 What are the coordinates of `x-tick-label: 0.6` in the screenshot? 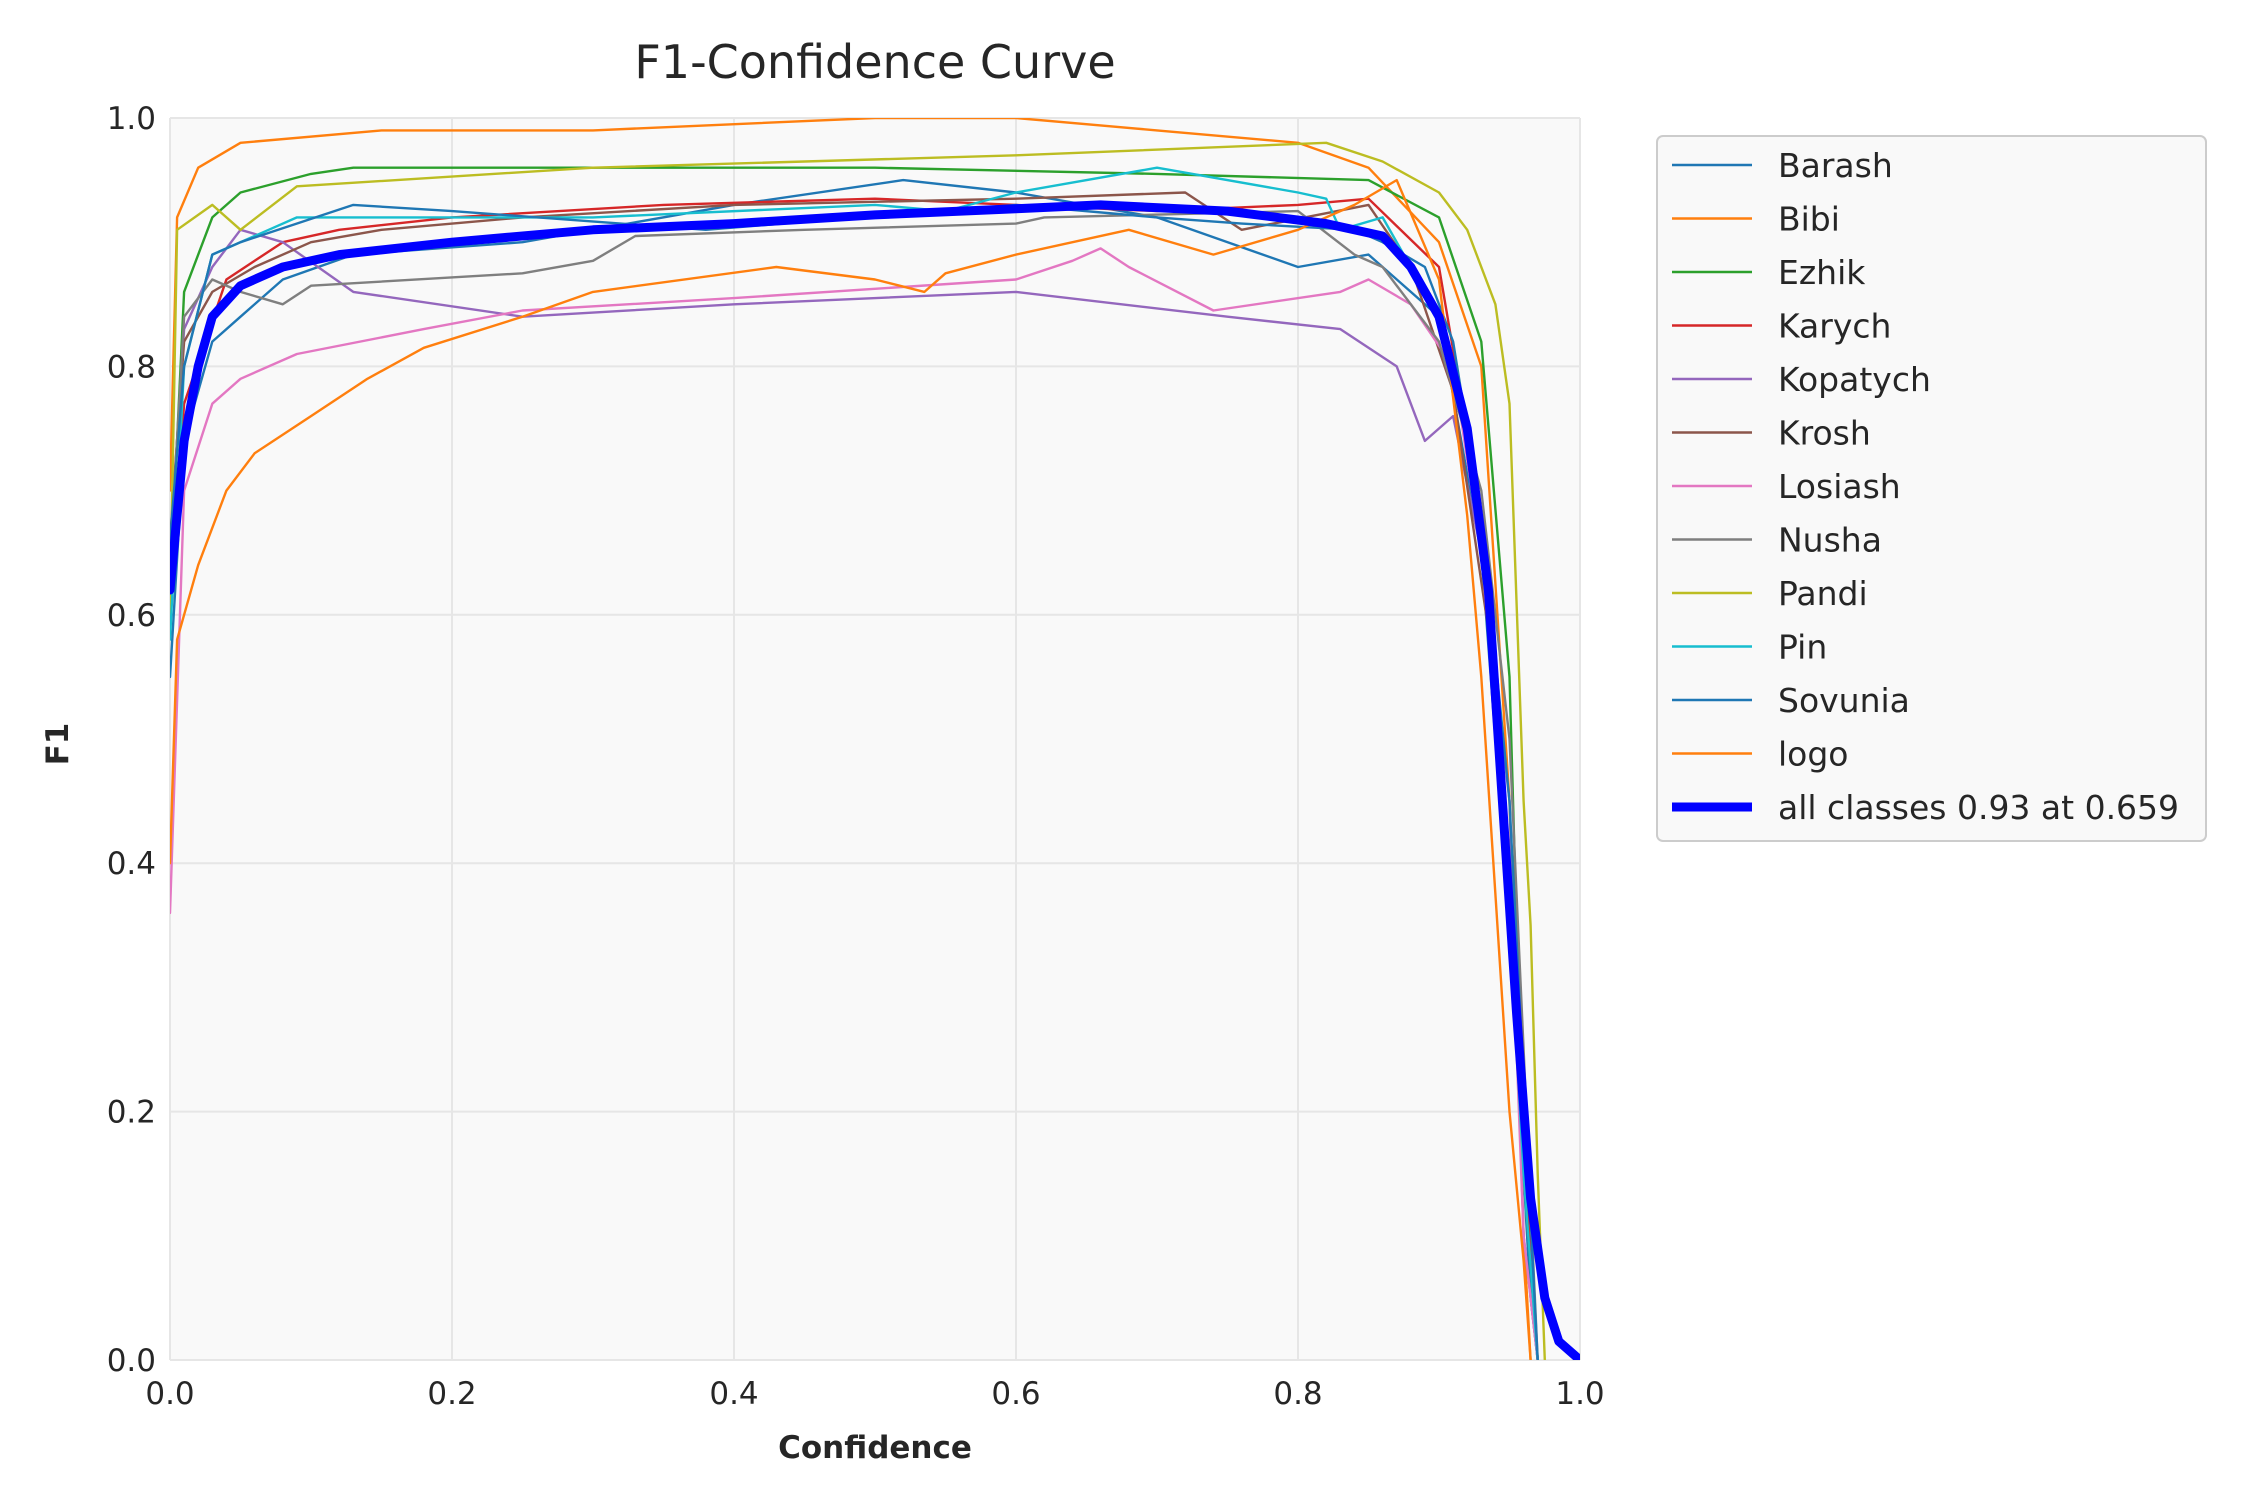 It's located at (1015, 1394).